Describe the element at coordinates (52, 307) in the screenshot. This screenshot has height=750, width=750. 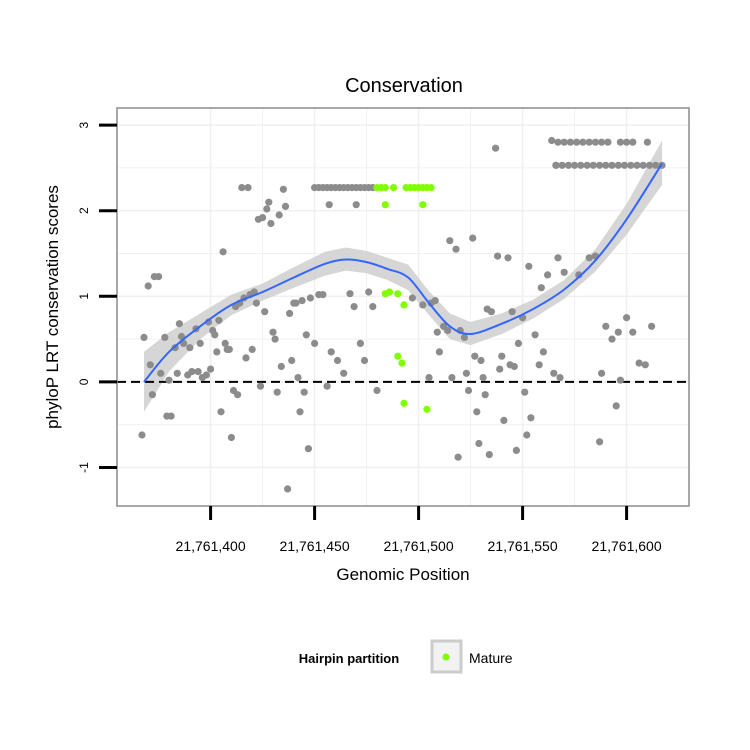
I see `y-axis-label: phyloP LRT conservation scores` at that location.